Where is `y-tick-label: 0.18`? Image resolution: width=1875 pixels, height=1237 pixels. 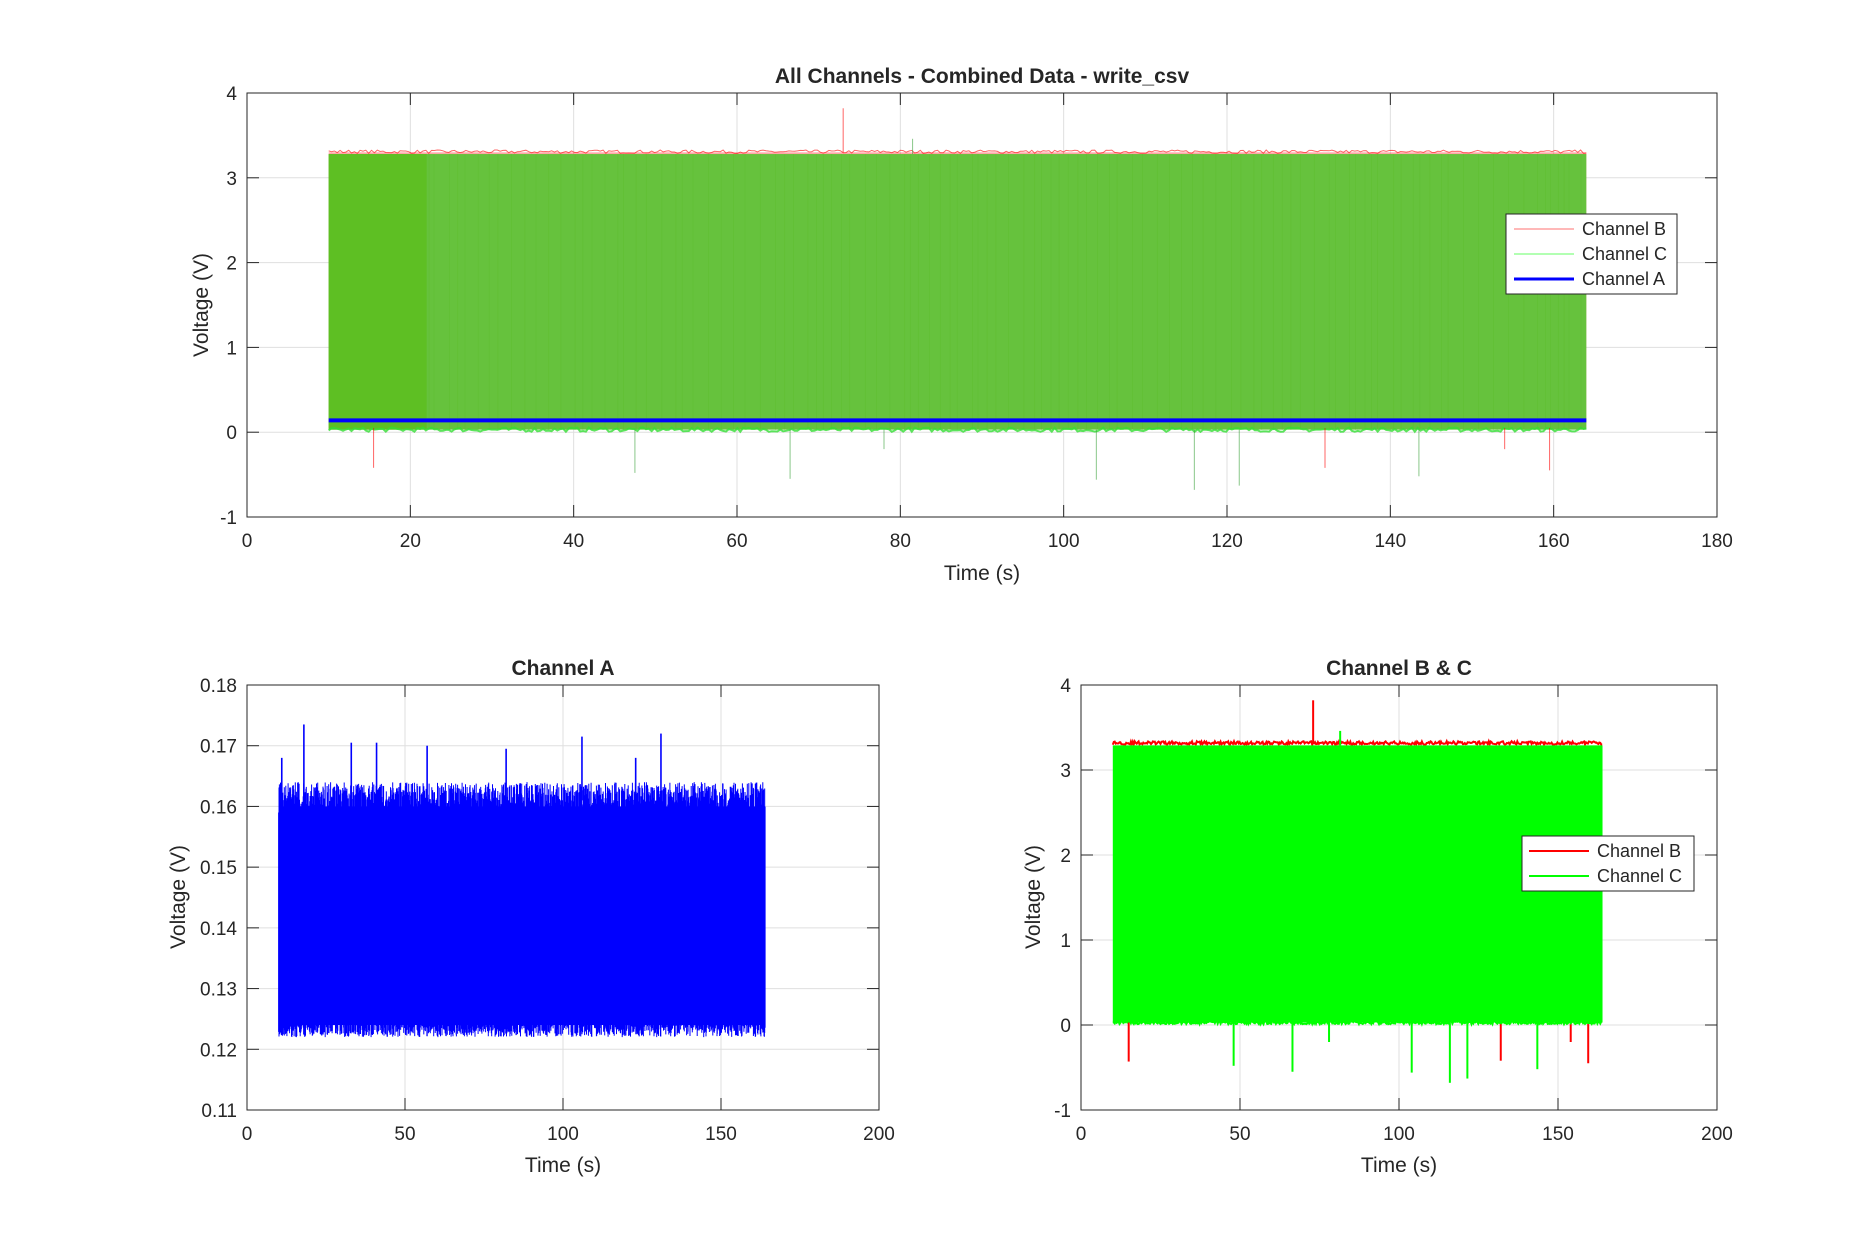 y-tick-label: 0.18 is located at coordinates (218, 686).